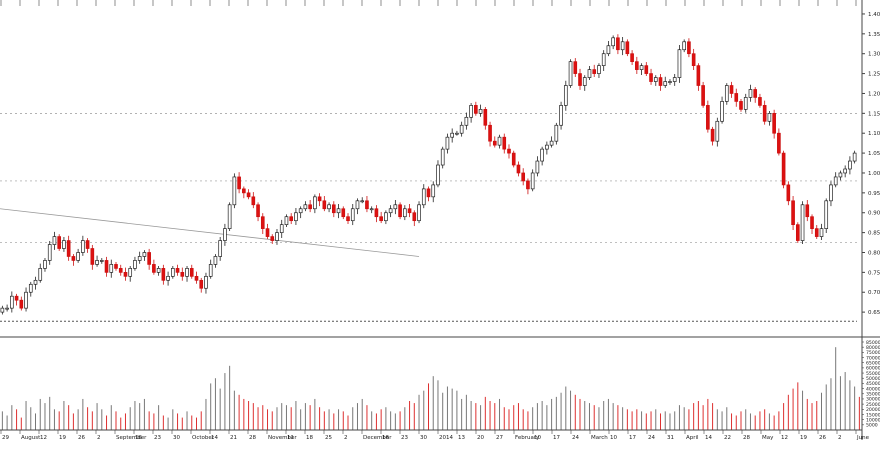  Describe the element at coordinates (31, 438) in the screenshot. I see `x-tick-label: August` at that location.